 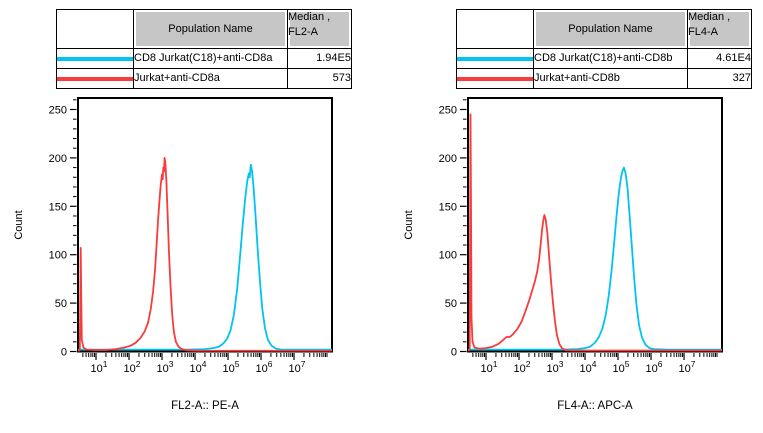 What do you see at coordinates (210, 58) in the screenshot?
I see `population-name-cell: CD8 Jurkat(C18)+anti-CD8a` at bounding box center [210, 58].